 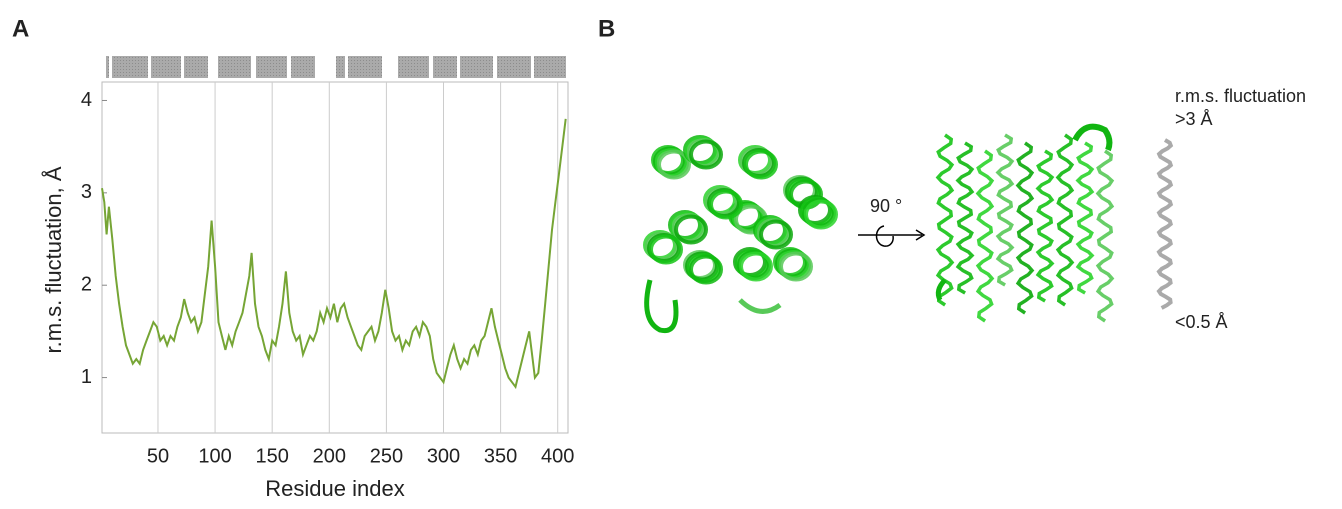 I want to click on y-tick-label: 1, so click(x=86, y=377).